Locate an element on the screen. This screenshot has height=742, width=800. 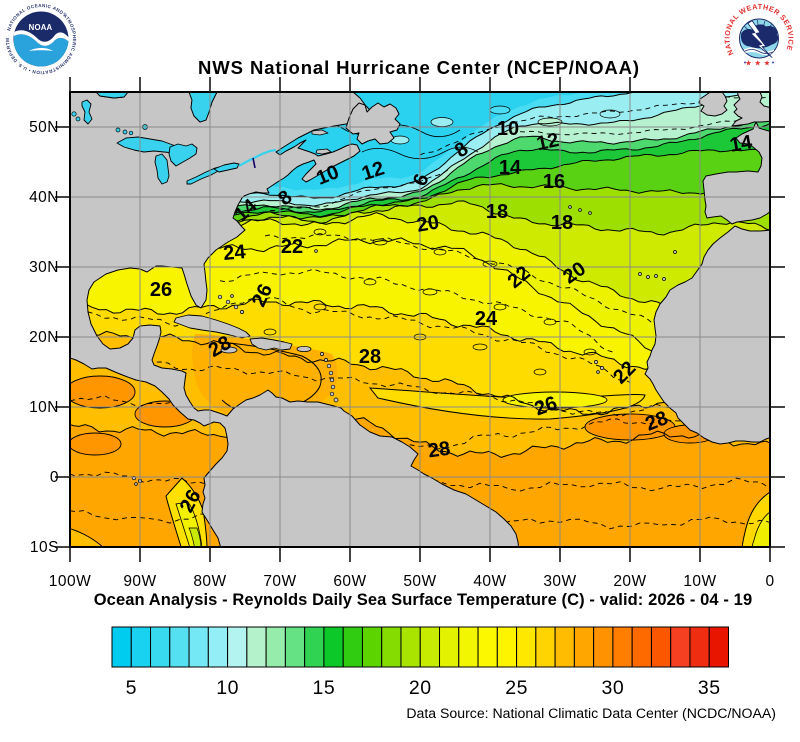
svg-text: 25 is located at coordinates (516, 688).